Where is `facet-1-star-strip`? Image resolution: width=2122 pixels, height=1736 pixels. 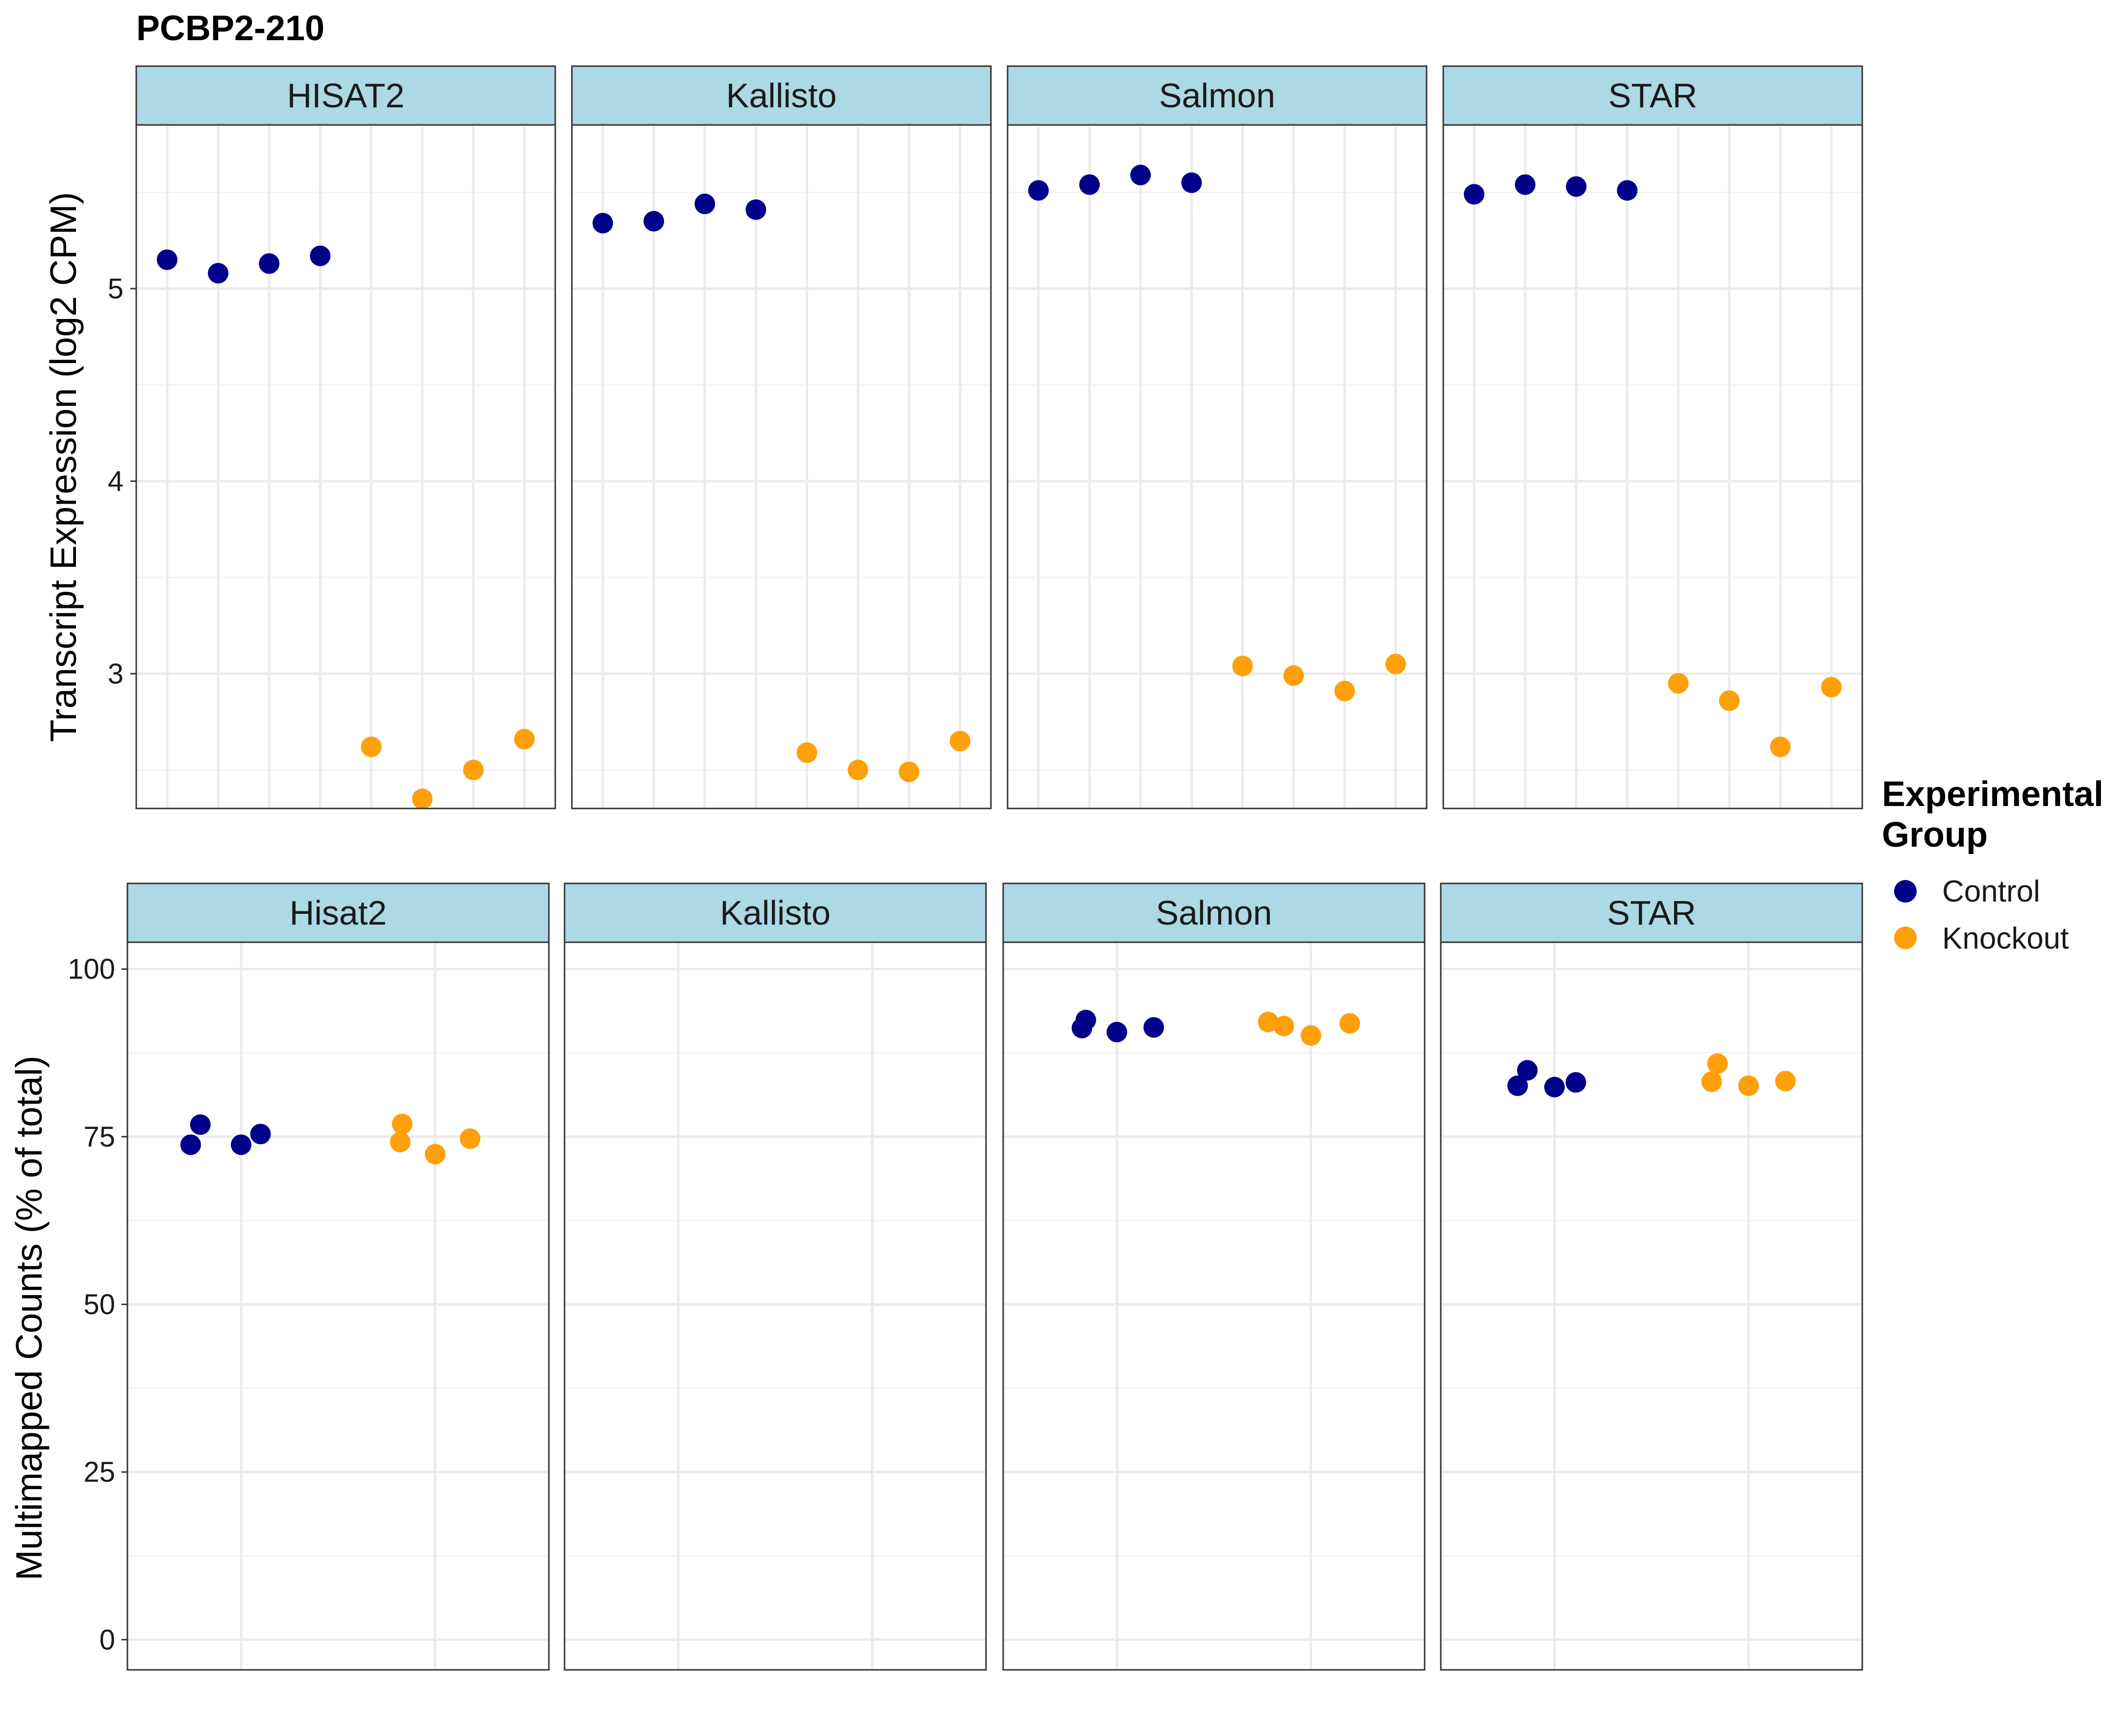 facet-1-star-strip is located at coordinates (1651, 912).